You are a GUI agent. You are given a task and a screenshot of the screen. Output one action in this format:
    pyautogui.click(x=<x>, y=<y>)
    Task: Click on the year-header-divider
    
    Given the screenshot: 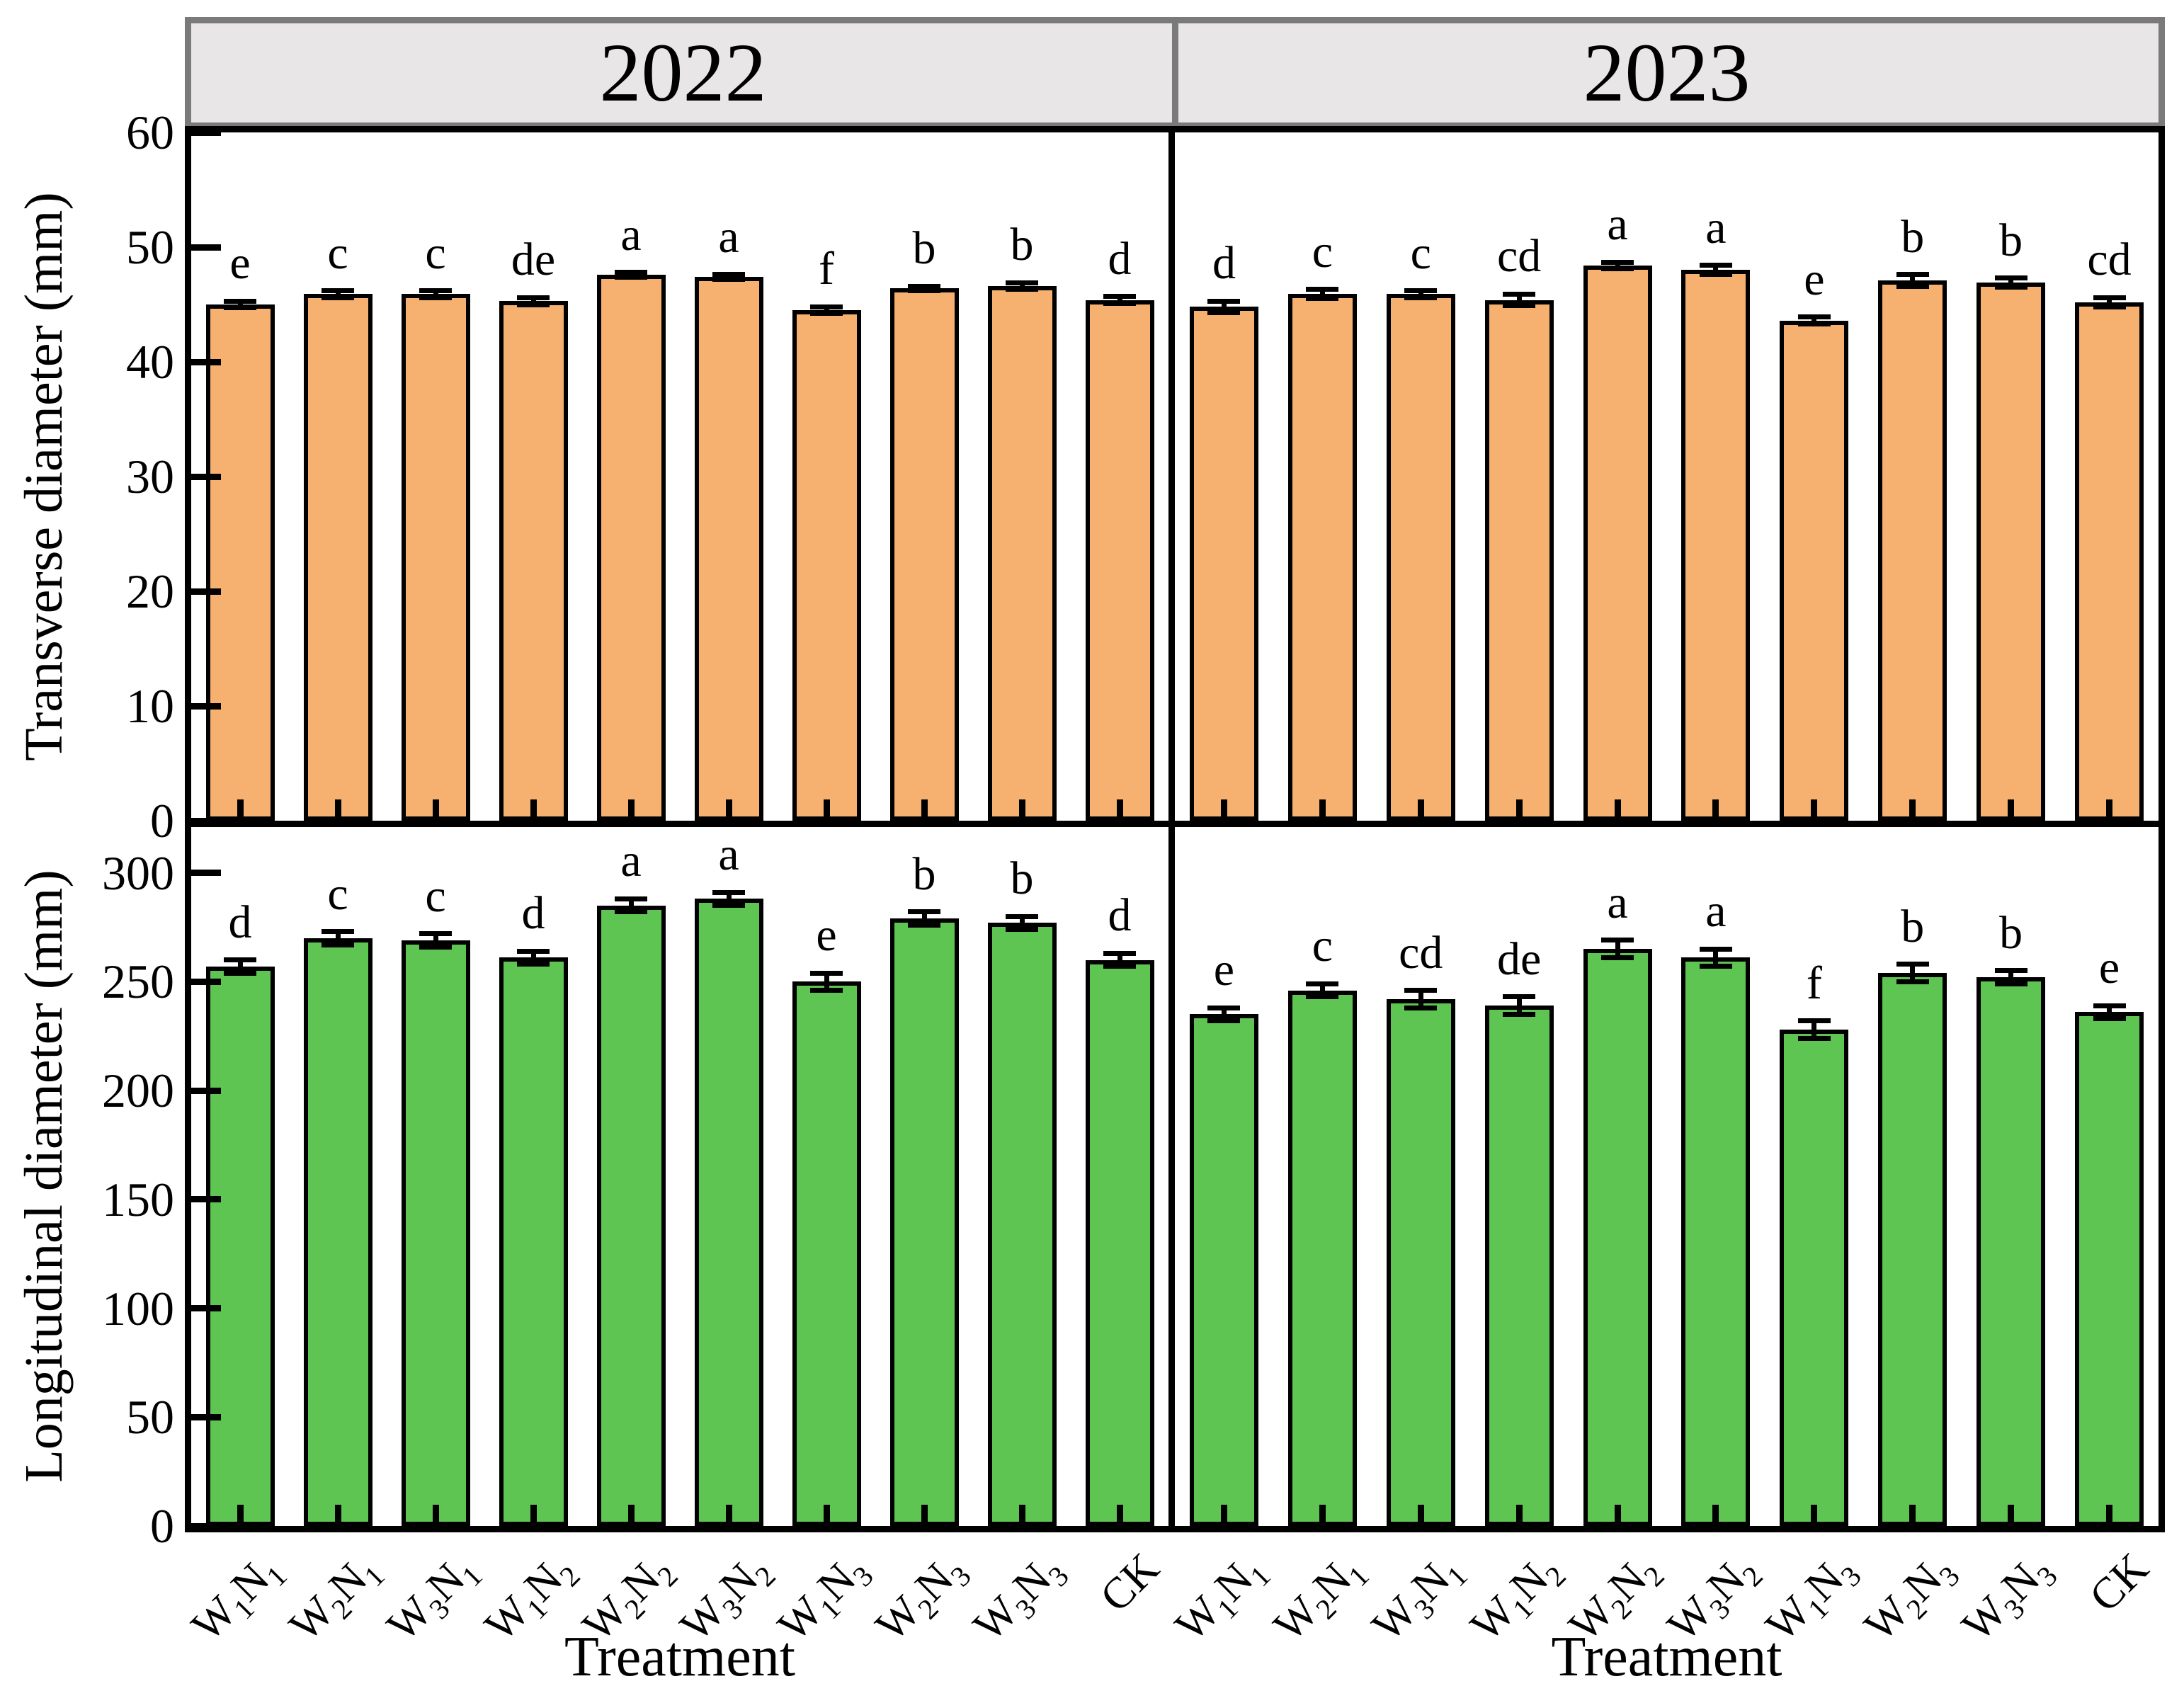 What is the action you would take?
    pyautogui.click(x=1175, y=73)
    